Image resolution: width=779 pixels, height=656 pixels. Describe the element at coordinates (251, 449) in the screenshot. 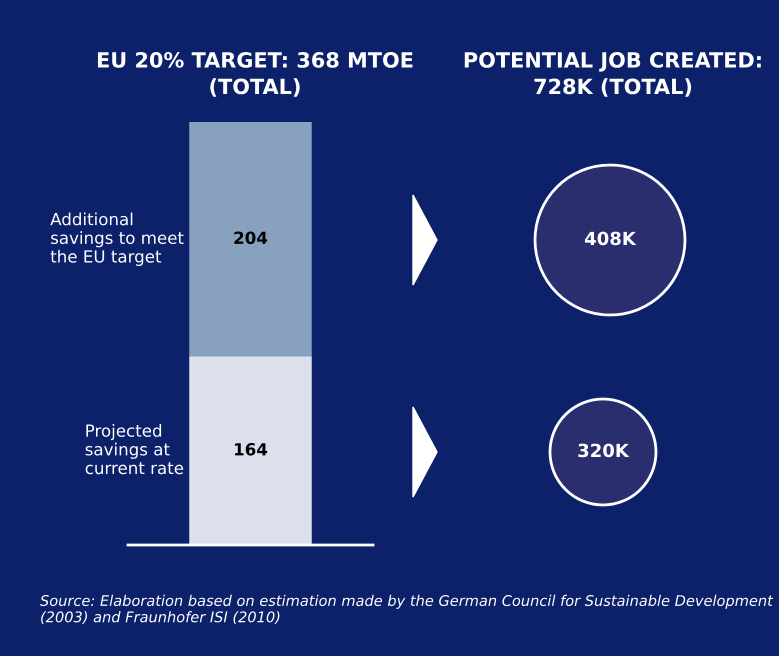

I see `data-label: 164` at that location.